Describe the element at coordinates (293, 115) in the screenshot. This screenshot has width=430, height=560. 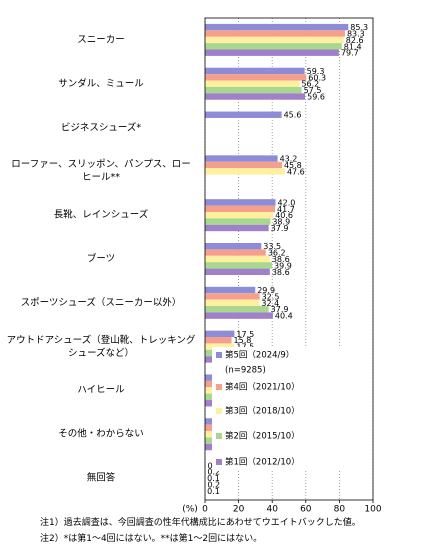
I see `value-label: 45.6` at that location.